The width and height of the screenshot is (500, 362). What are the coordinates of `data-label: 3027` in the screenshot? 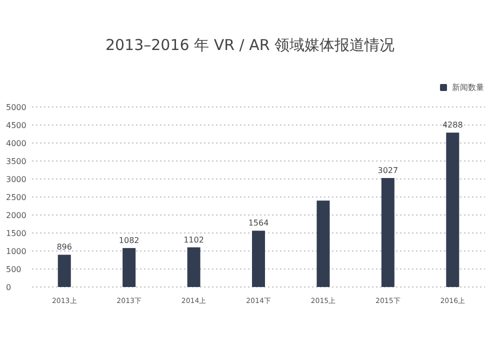 It's located at (388, 171).